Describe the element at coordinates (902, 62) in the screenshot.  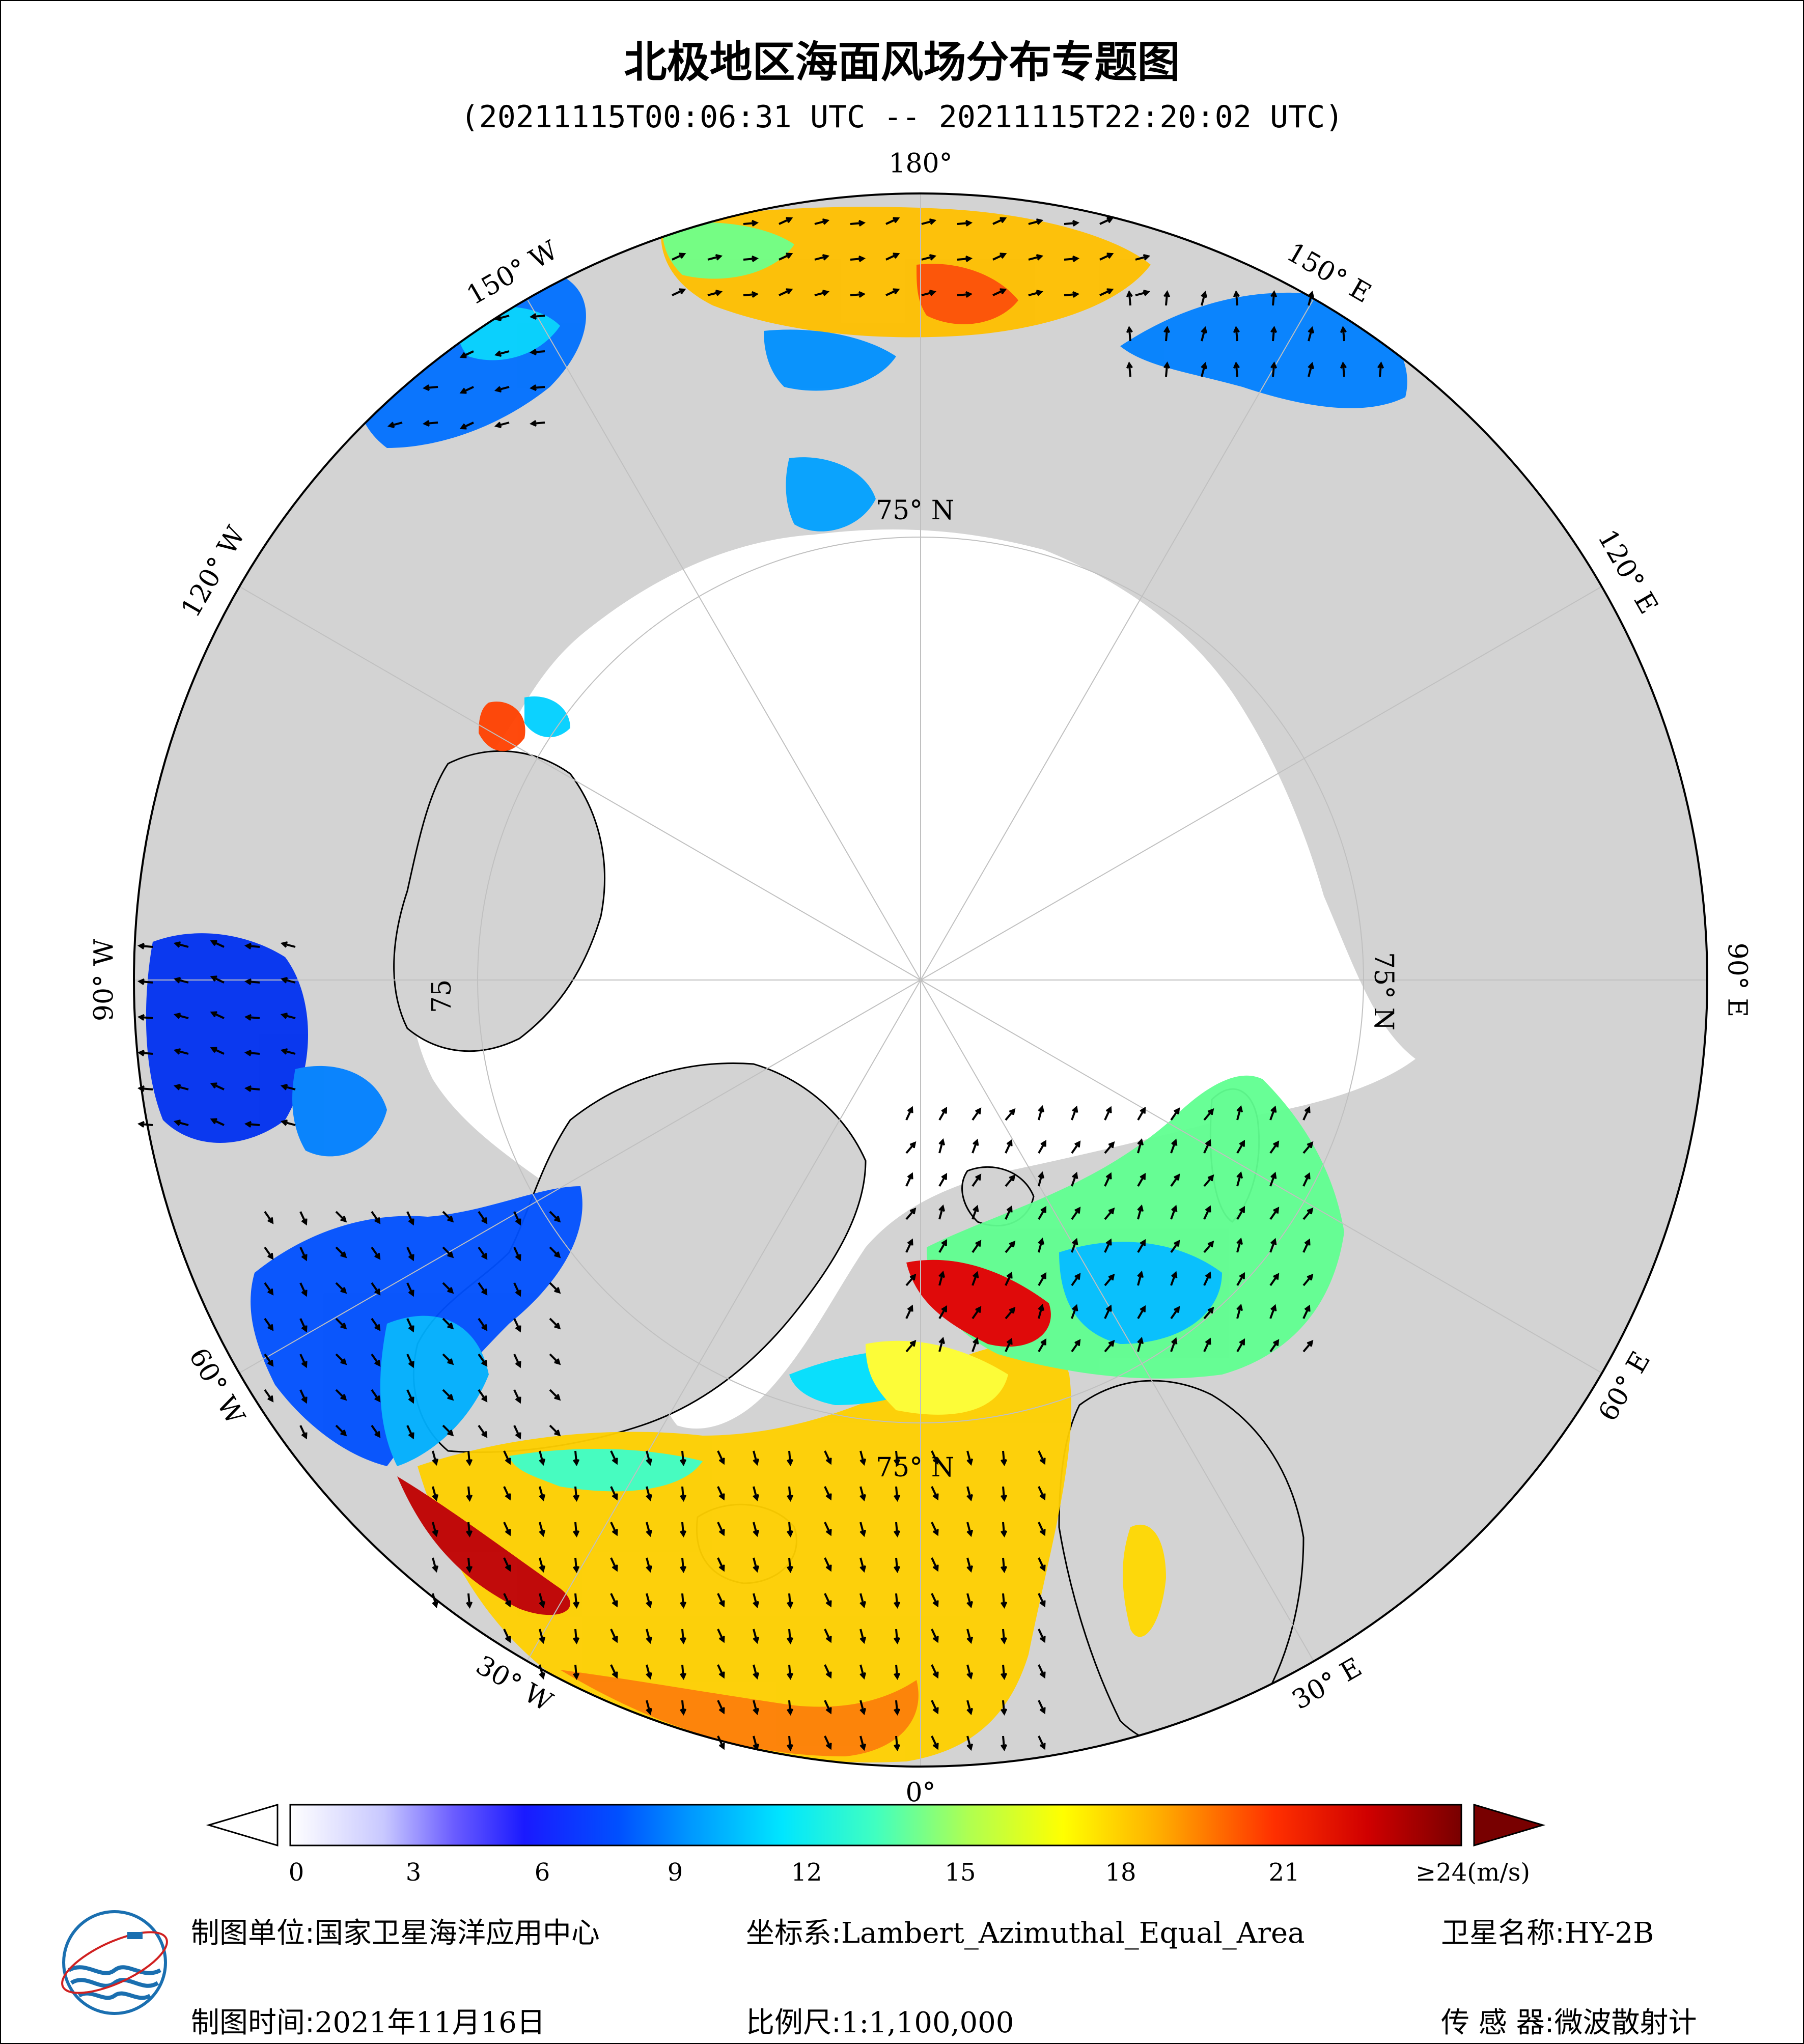
I see `map-title: 北极地区海面风场分布专题图` at that location.